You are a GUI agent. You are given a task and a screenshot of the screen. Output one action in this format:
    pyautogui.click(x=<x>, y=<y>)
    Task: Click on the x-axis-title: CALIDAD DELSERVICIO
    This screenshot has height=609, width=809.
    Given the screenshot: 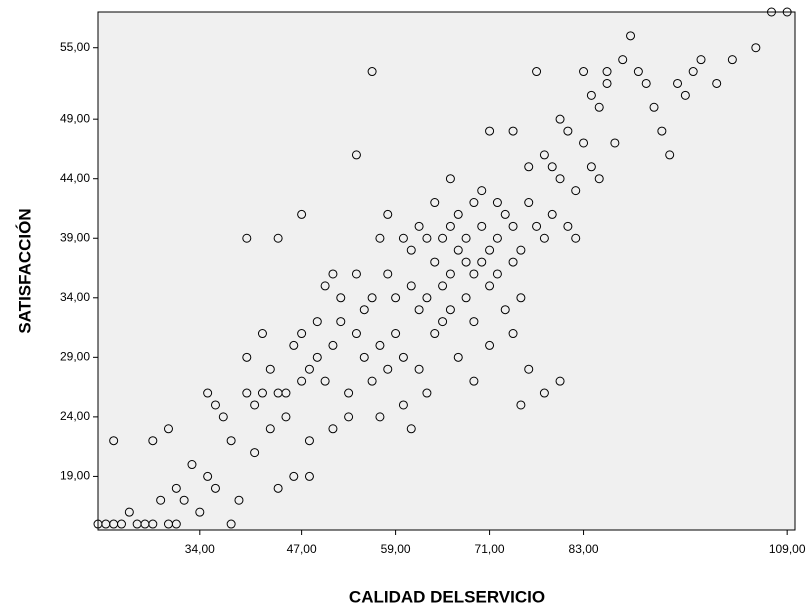 What is the action you would take?
    pyautogui.click(x=447, y=596)
    